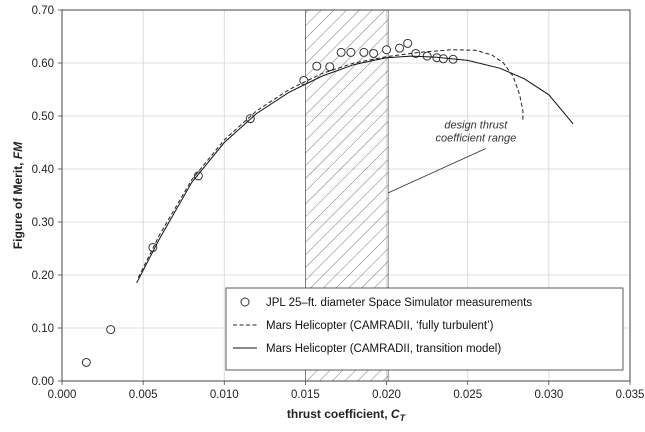  I want to click on x-tick-label: 0.030, so click(548, 395).